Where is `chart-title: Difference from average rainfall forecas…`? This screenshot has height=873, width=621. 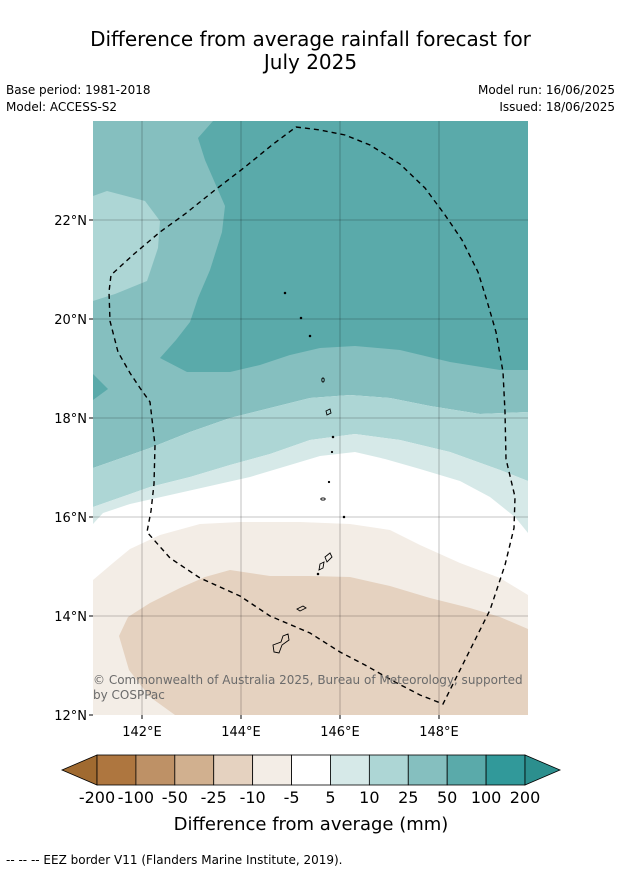 chart-title: Difference from average rainfall forecas… is located at coordinates (310, 51).